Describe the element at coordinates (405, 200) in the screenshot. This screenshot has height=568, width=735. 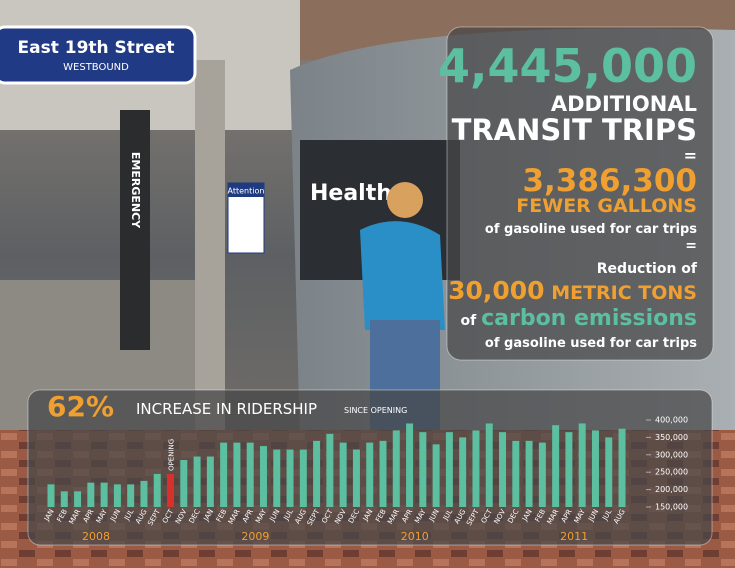
I see `person-head` at that location.